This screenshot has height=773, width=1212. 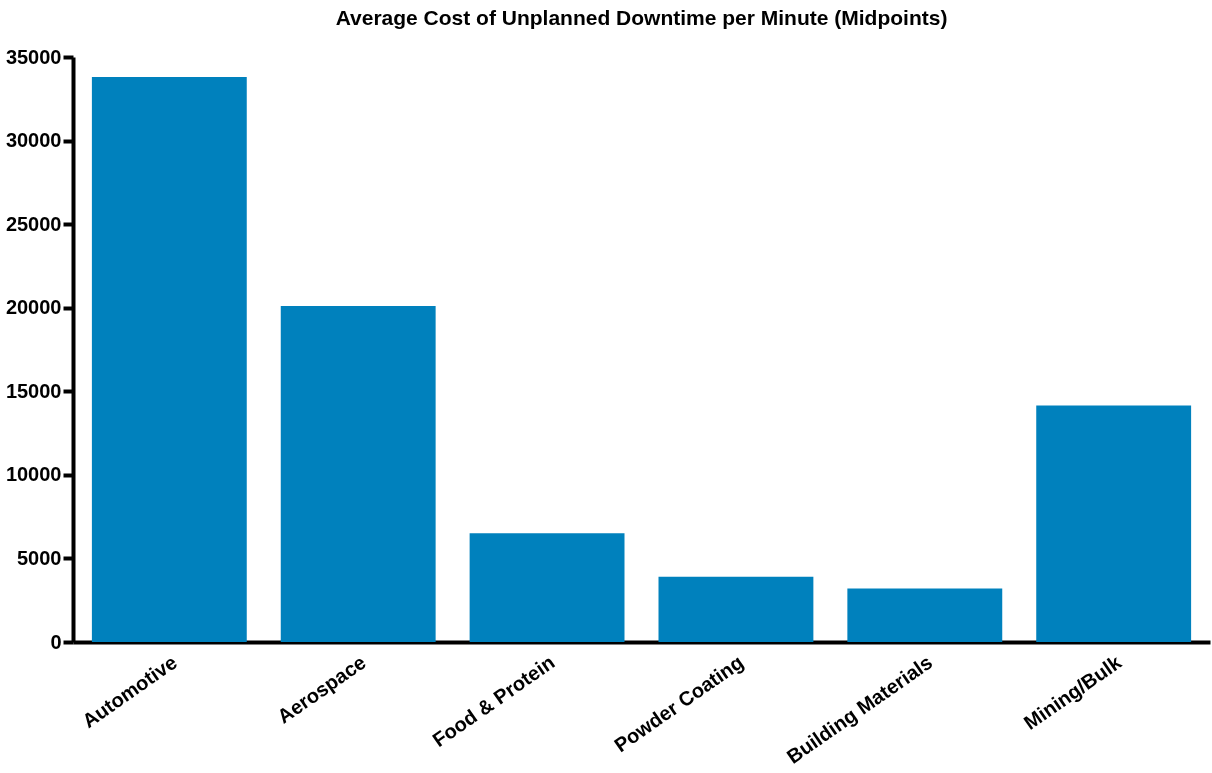 What do you see at coordinates (33, 390) in the screenshot?
I see `y-tick-label: 15000` at bounding box center [33, 390].